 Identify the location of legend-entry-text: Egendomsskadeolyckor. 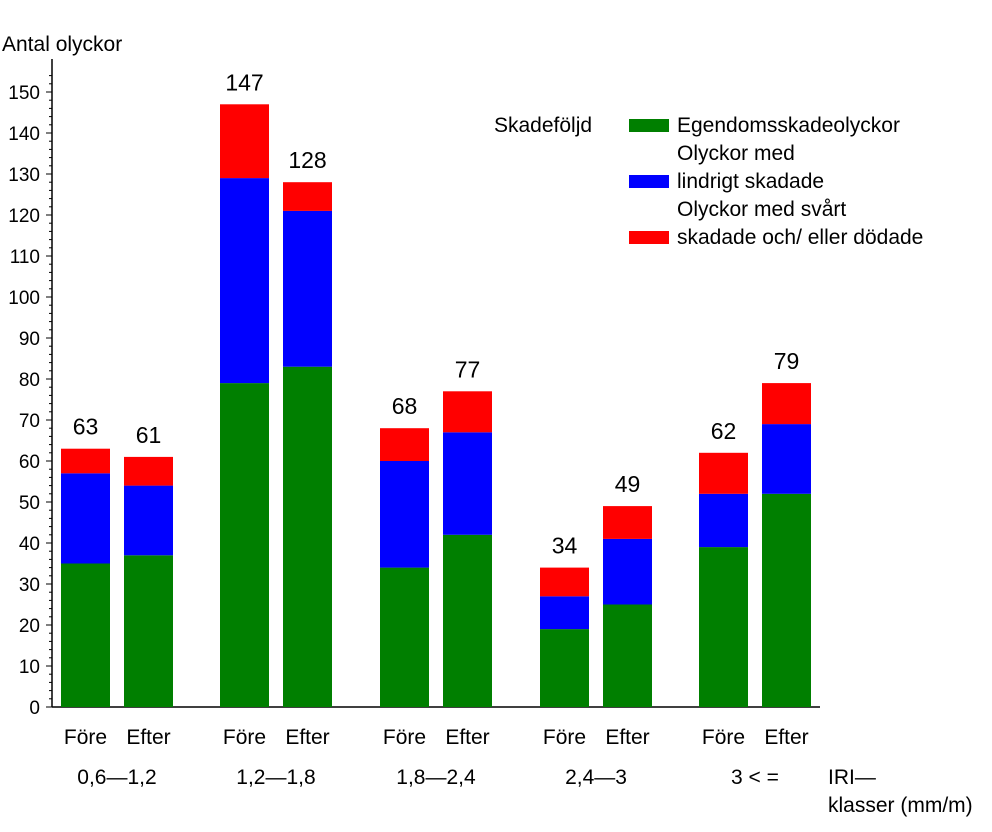
(788, 125).